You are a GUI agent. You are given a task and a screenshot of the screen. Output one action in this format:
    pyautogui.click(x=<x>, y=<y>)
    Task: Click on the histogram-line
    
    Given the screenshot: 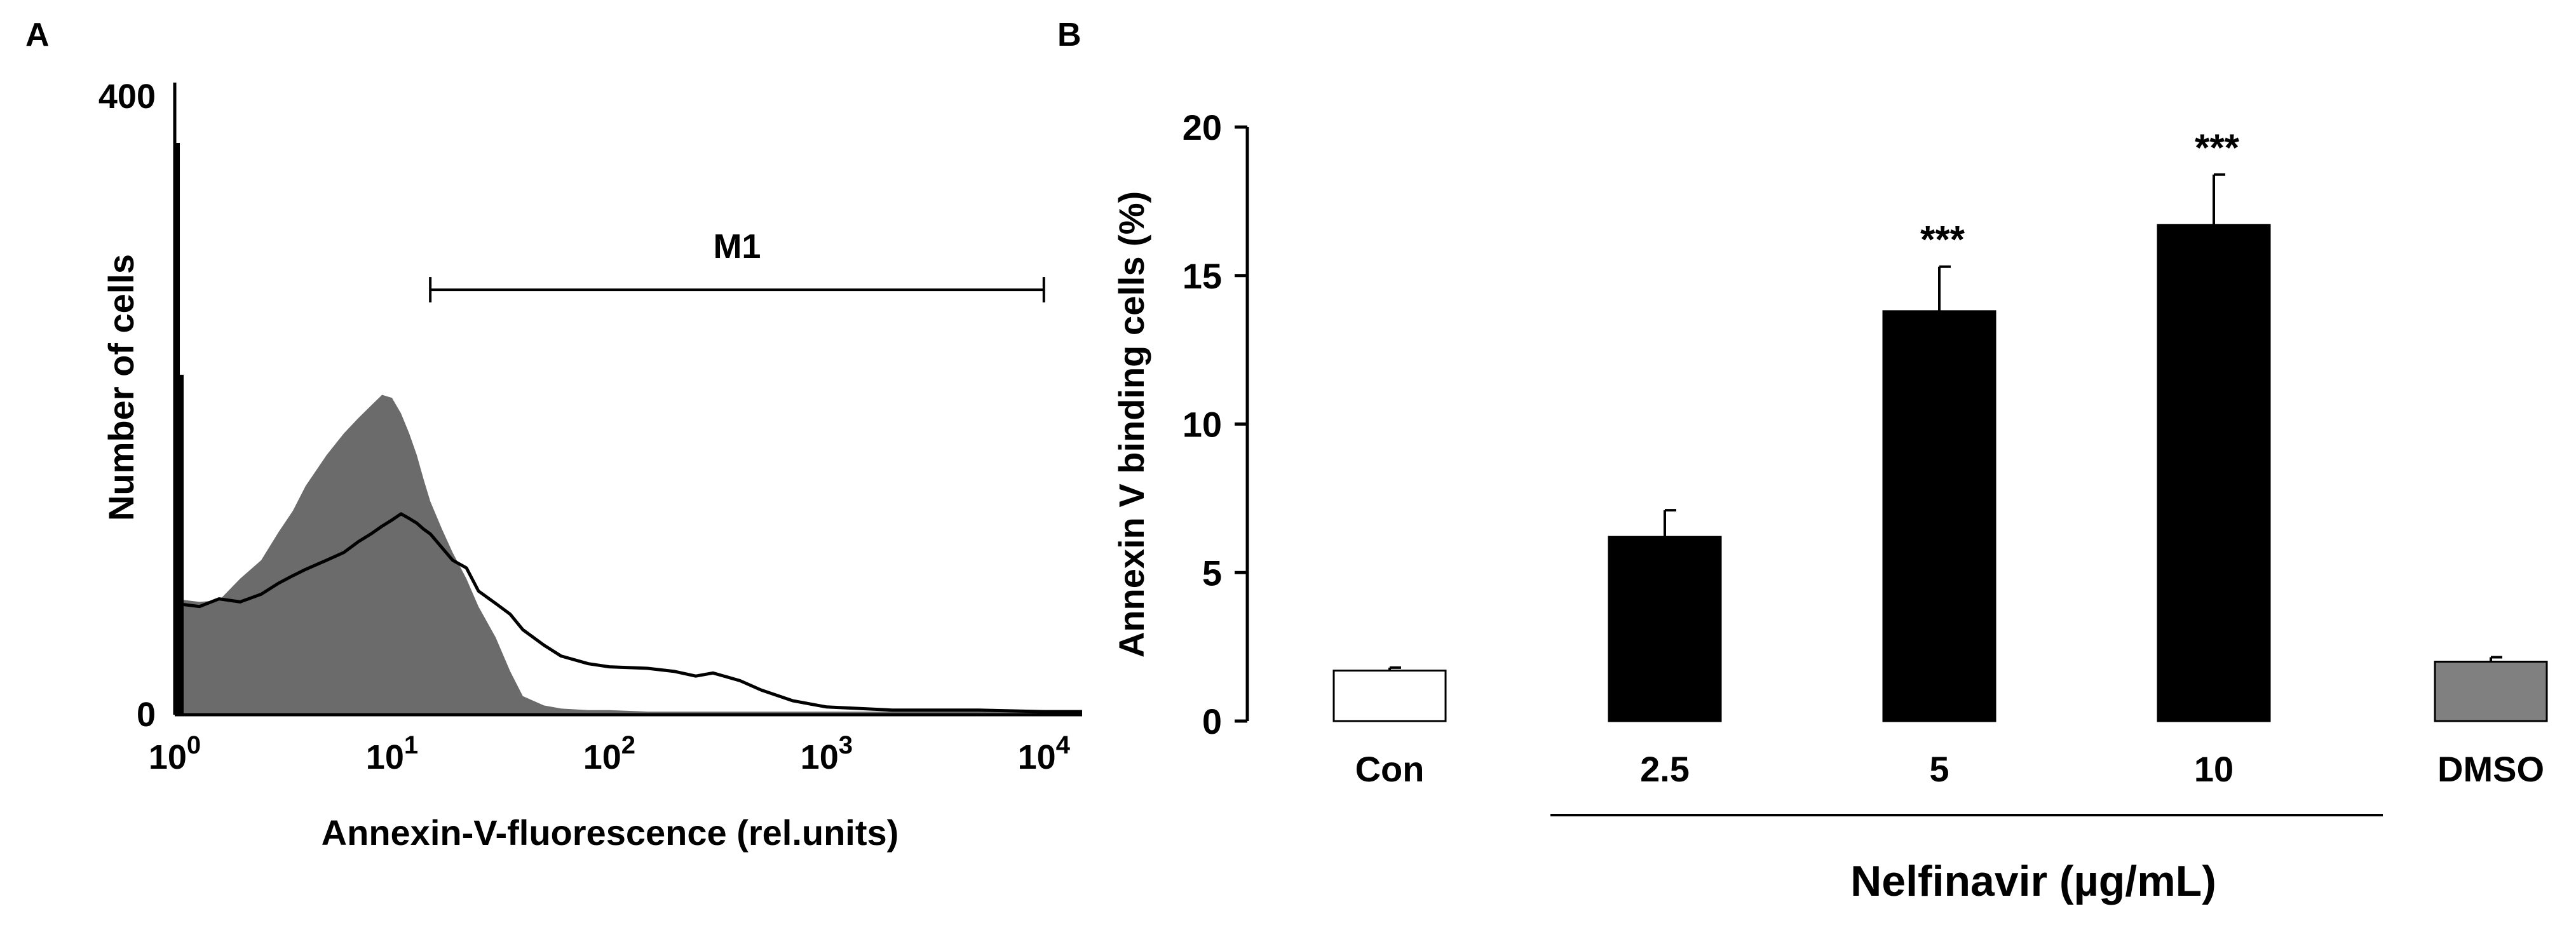 What is the action you would take?
    pyautogui.click(x=628, y=612)
    